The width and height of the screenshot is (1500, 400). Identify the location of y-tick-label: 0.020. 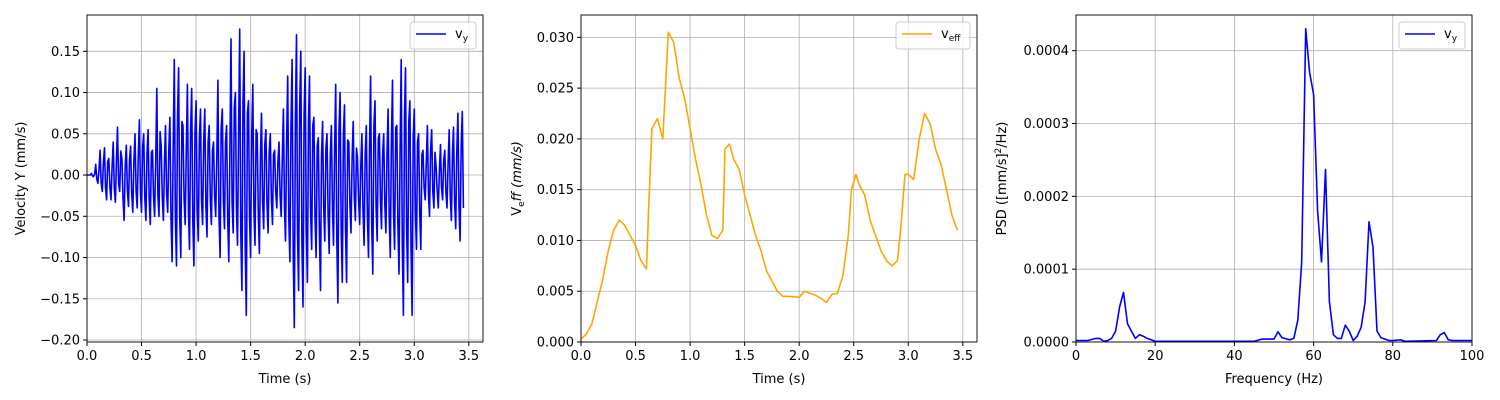
(555, 139).